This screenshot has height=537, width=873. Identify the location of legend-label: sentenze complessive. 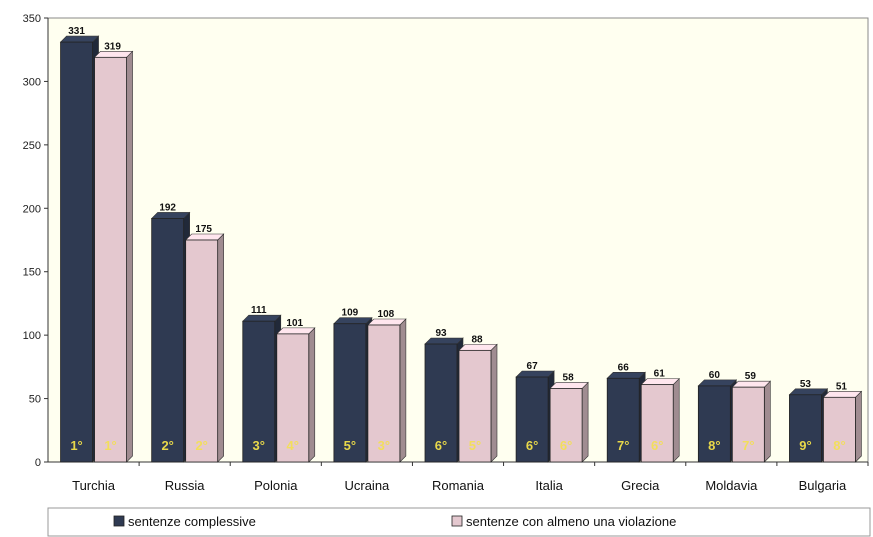
(192, 521).